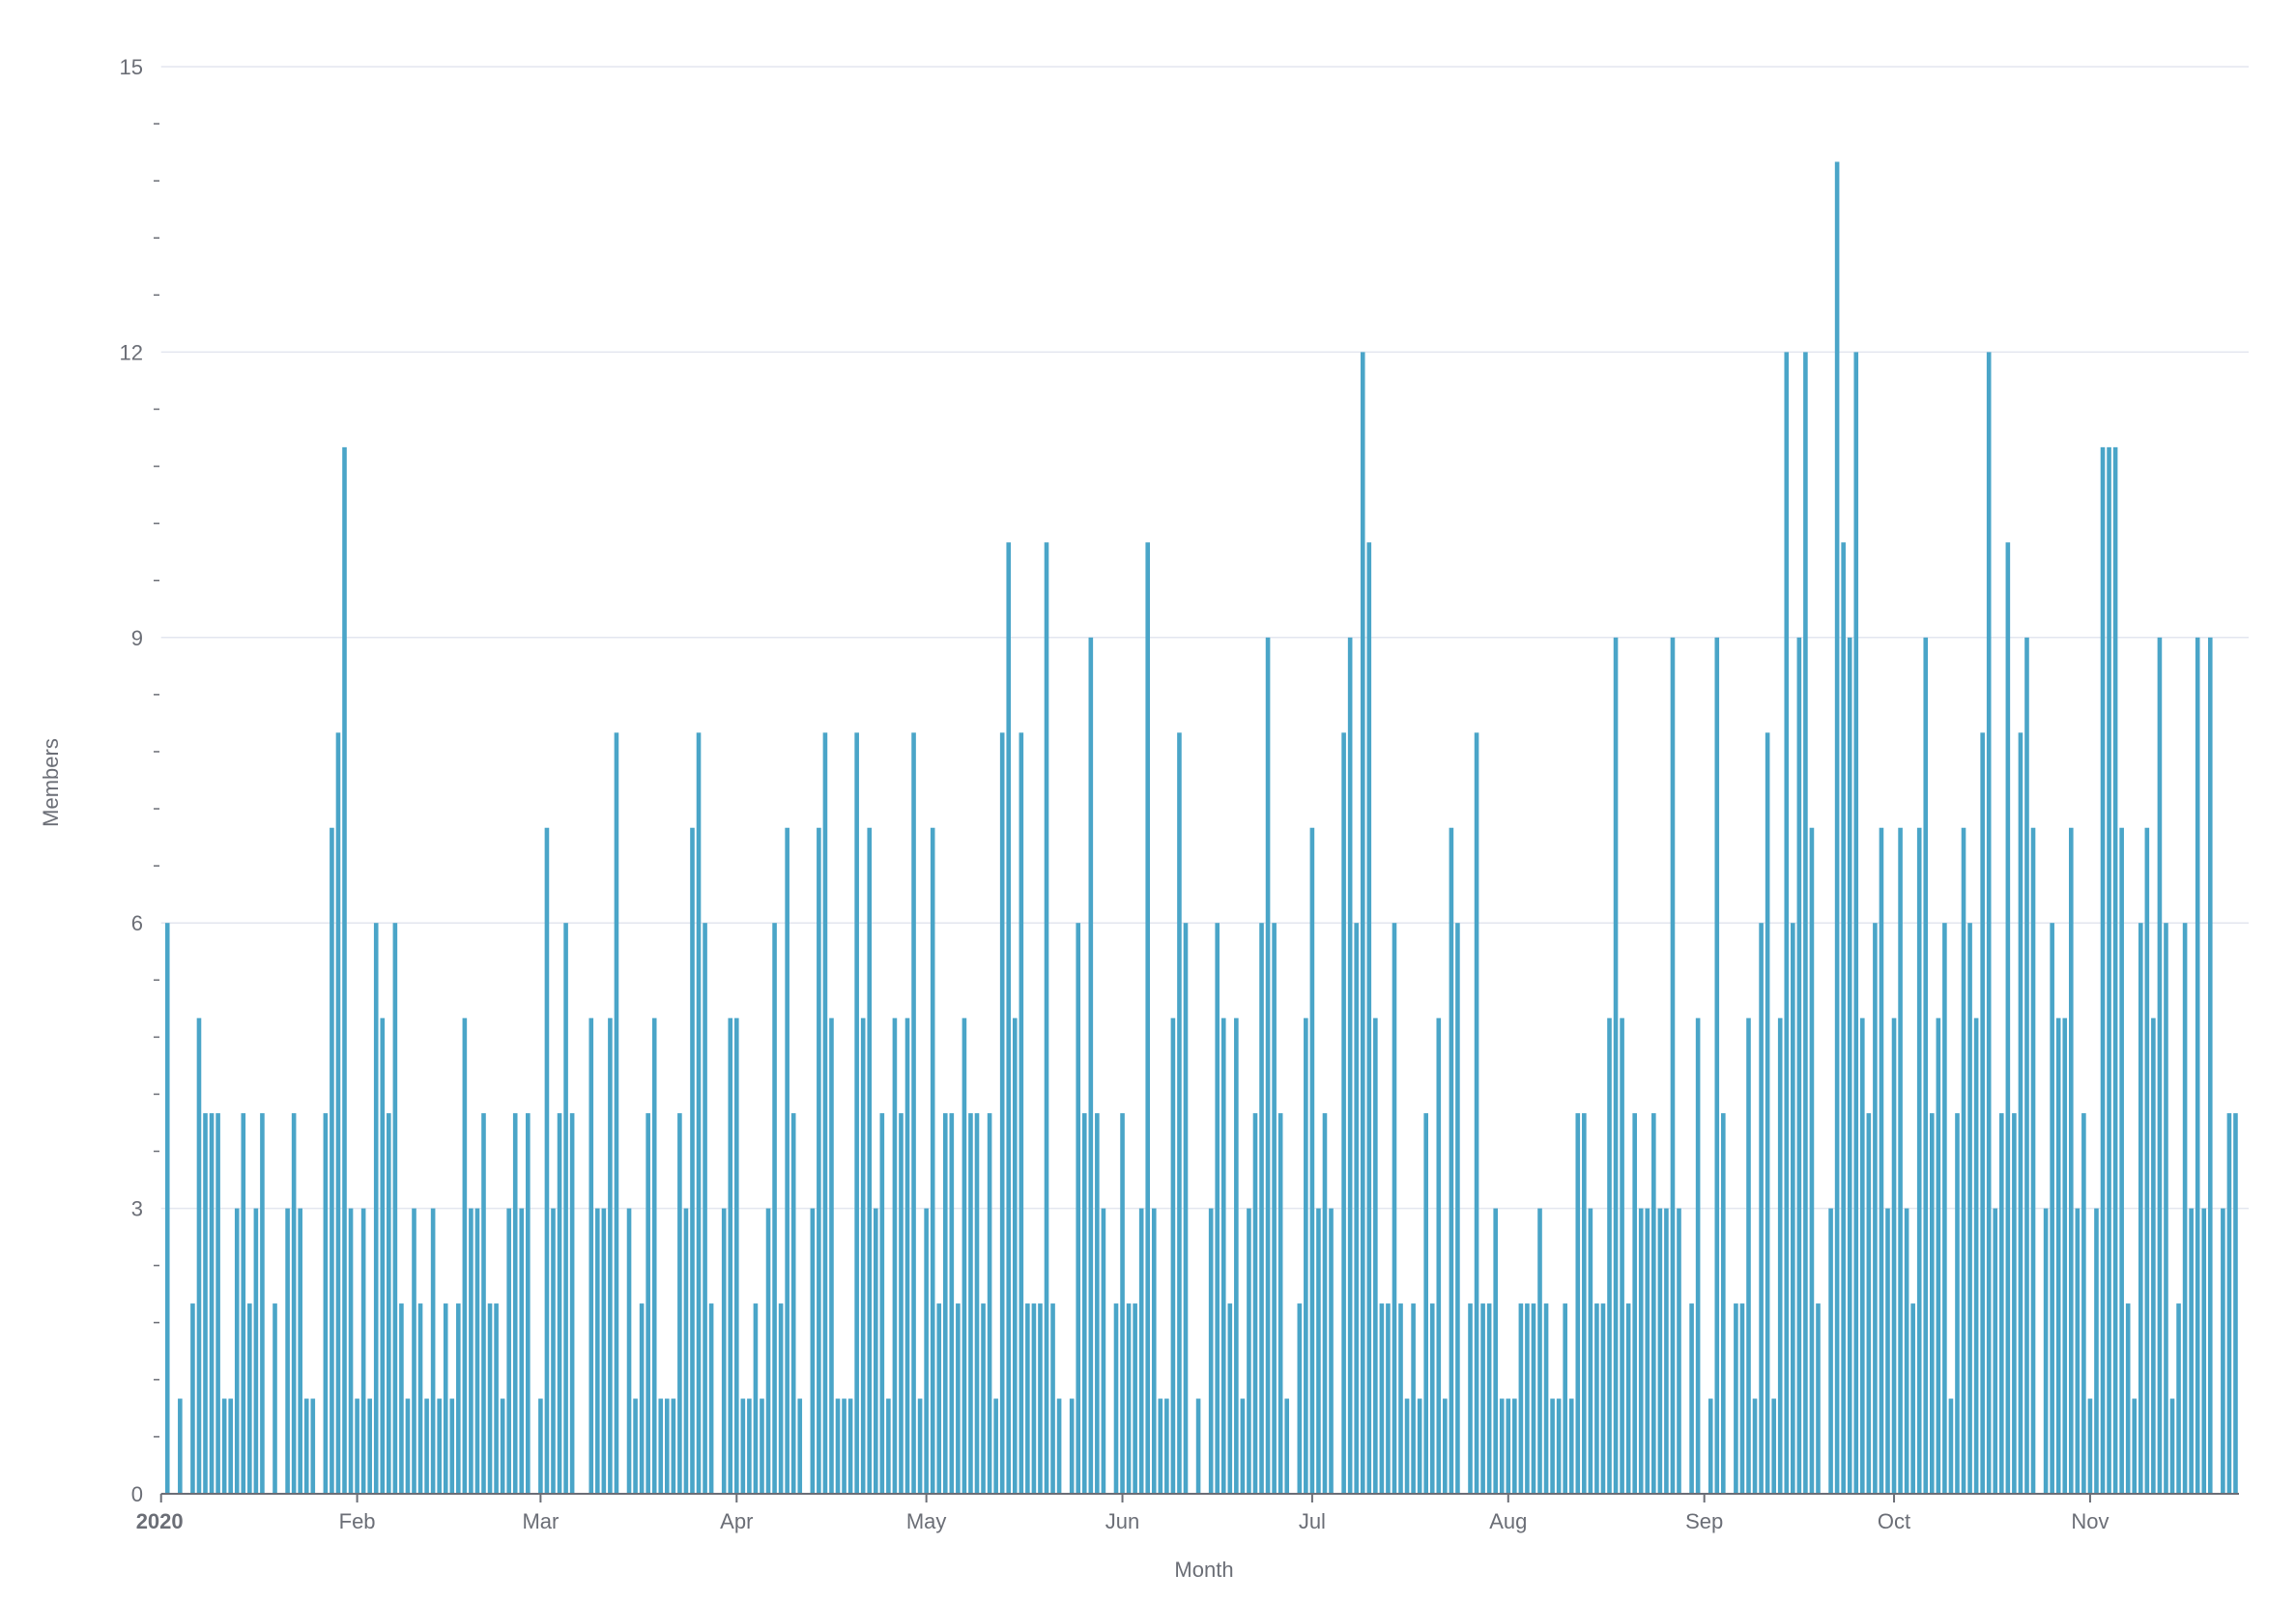  I want to click on y-axis: 0 3 6 9 12 15, so click(139, 780).